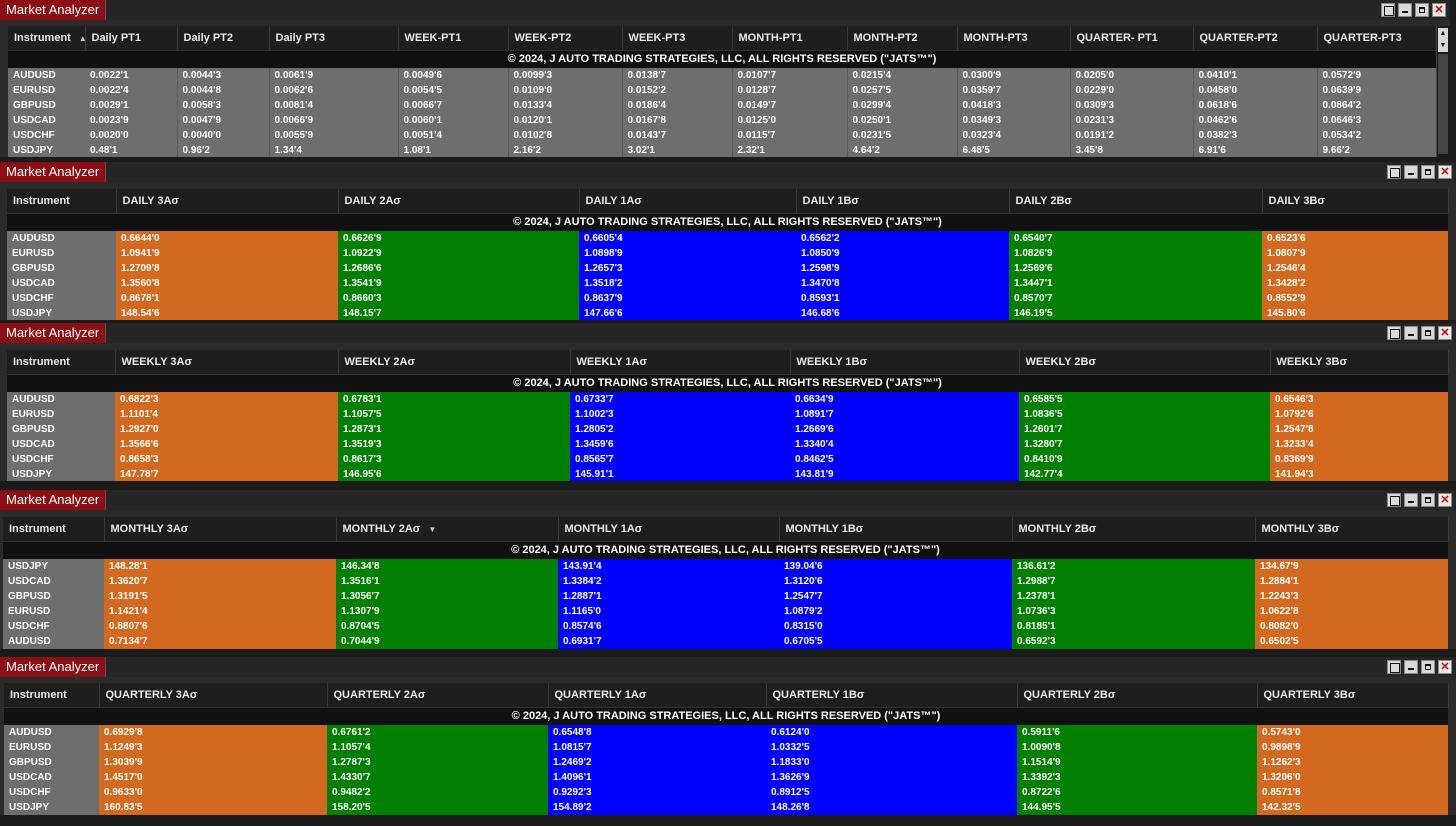  I want to click on value-cell: 0.6585'5, so click(1144, 399).